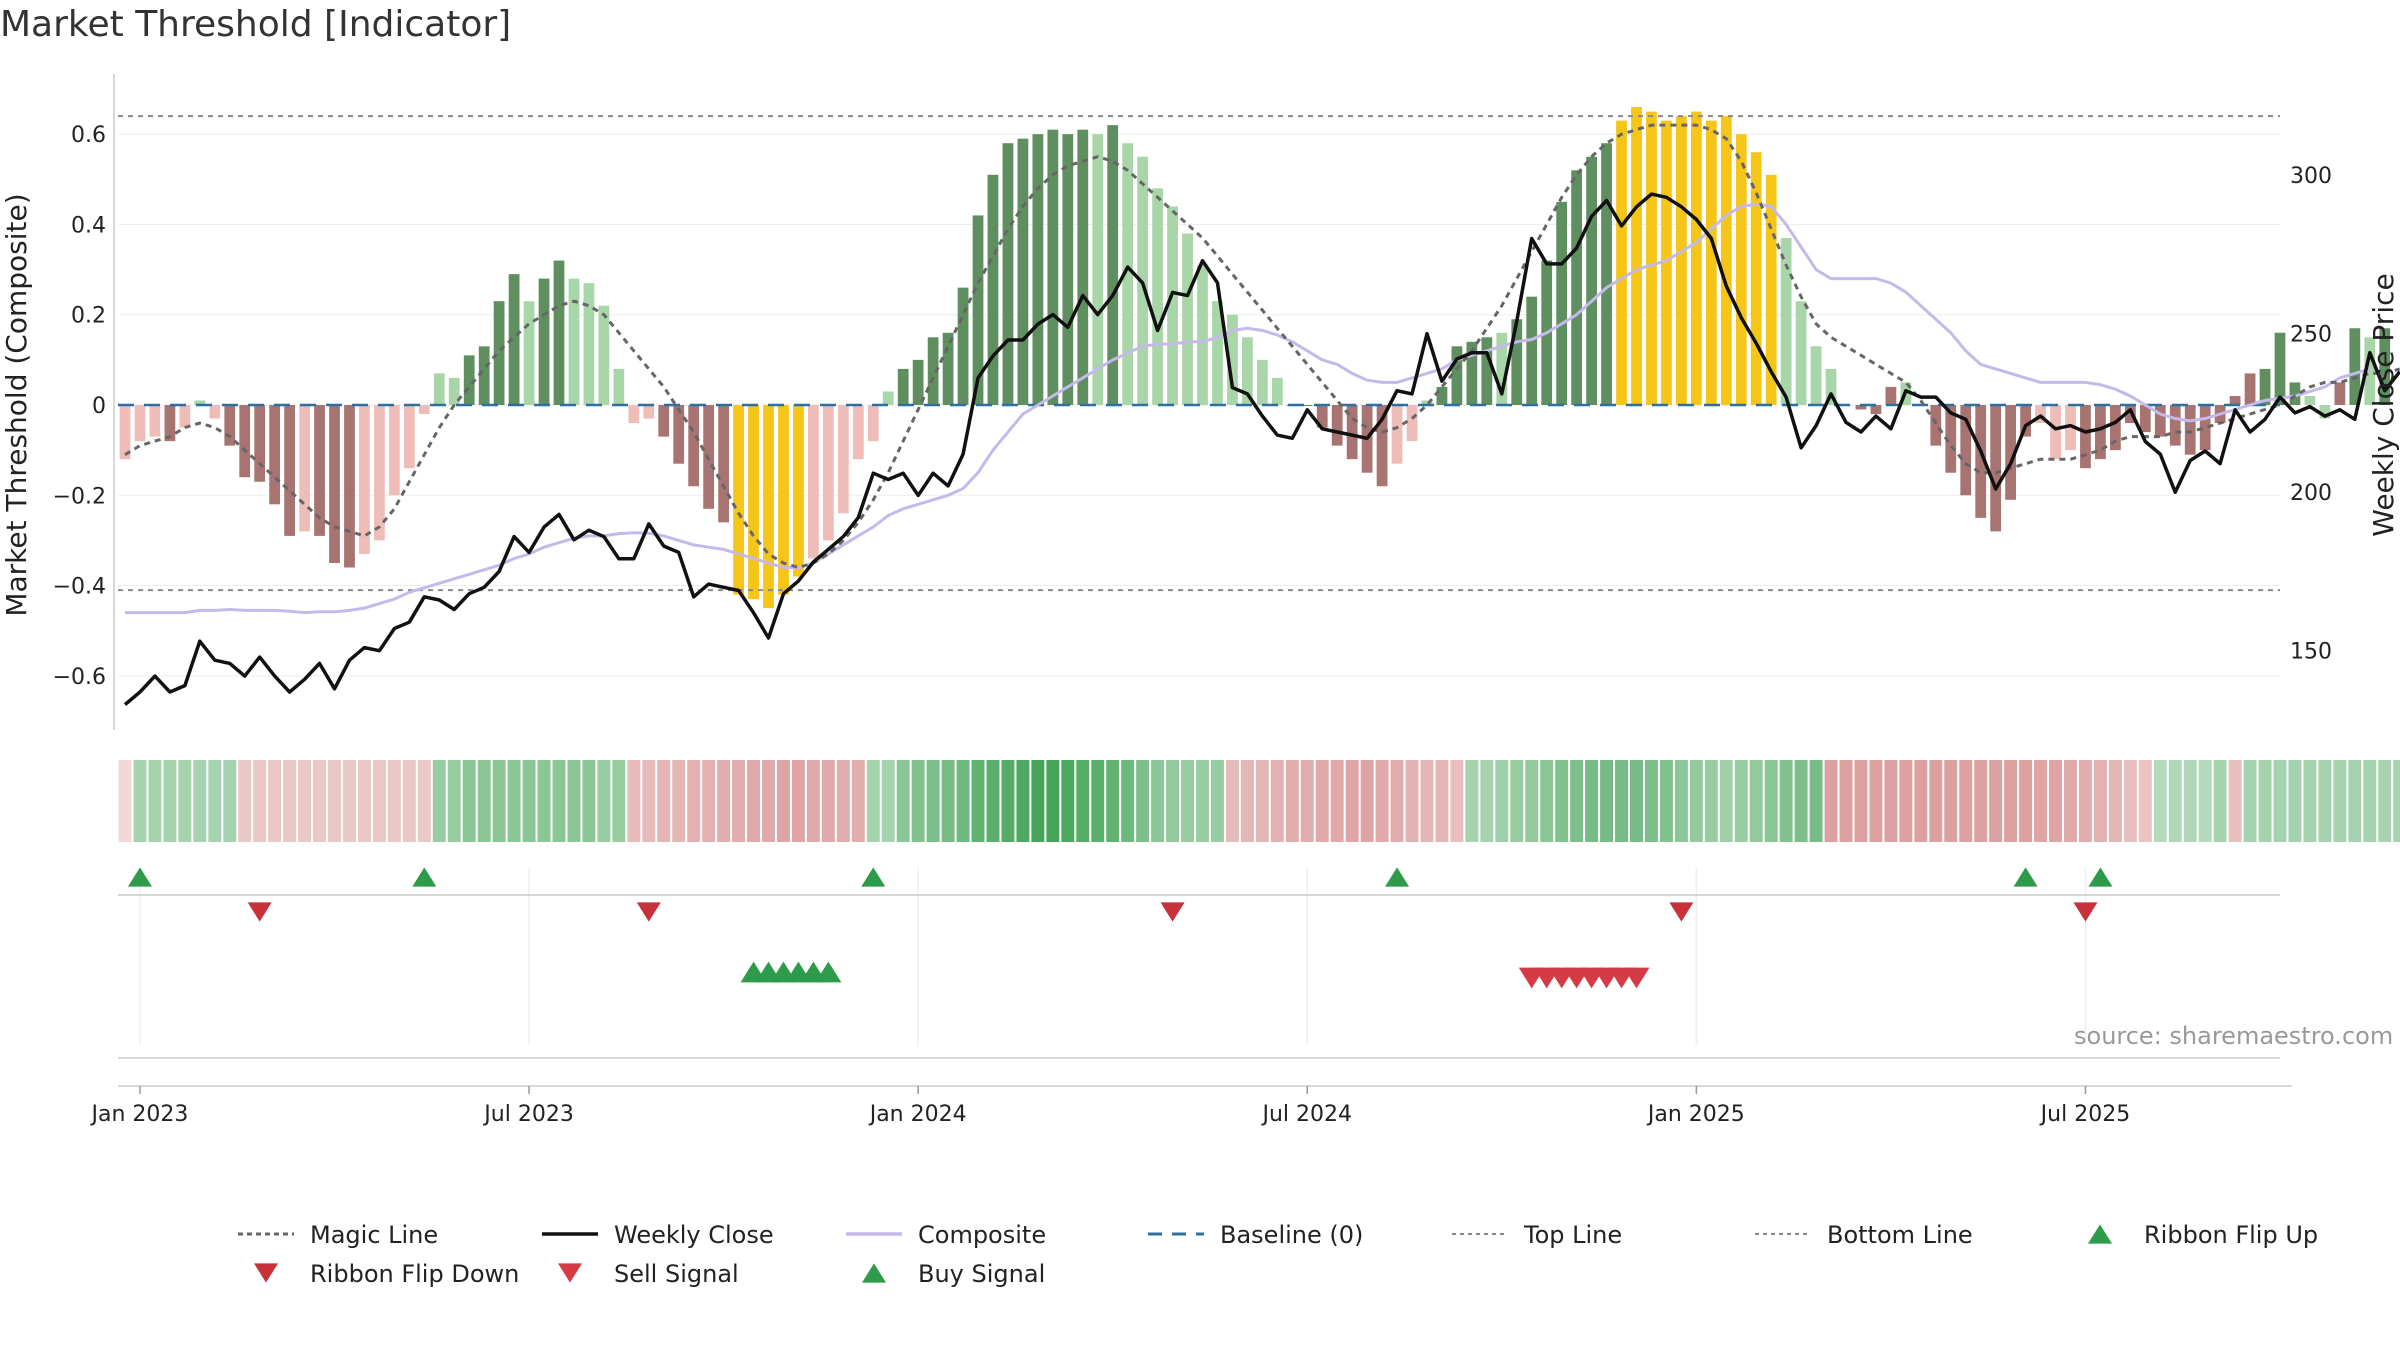  What do you see at coordinates (2231, 1235) in the screenshot?
I see `legend-label: Ribbon Flip Up` at bounding box center [2231, 1235].